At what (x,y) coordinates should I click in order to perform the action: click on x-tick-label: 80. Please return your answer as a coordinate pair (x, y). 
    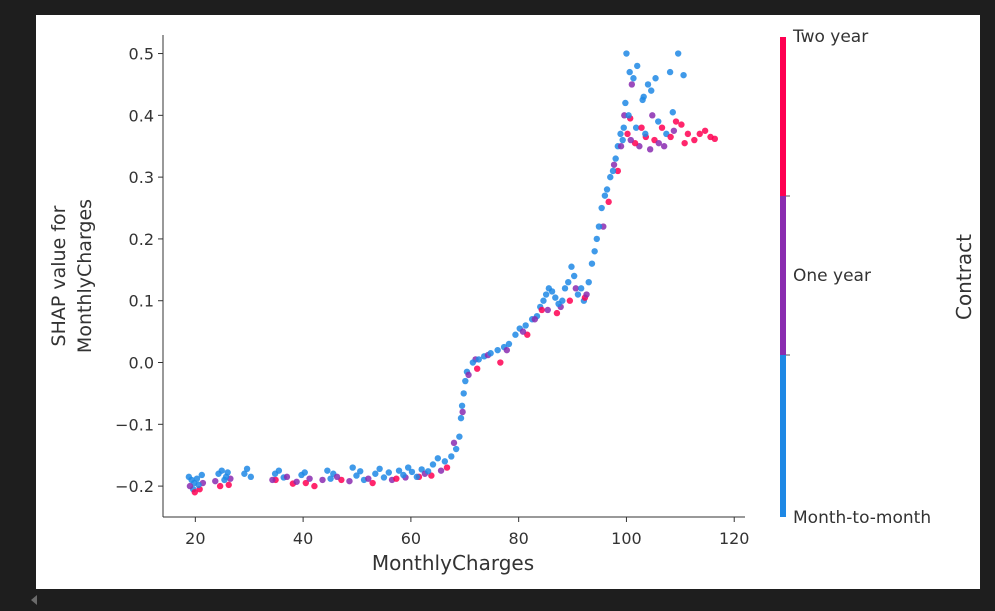
    Looking at the image, I should click on (518, 538).